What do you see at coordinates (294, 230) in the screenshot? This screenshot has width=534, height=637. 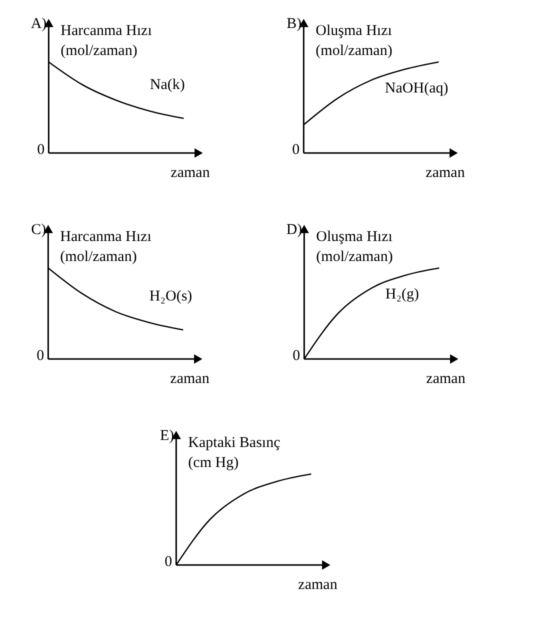 I see `chart-title: D)` at bounding box center [294, 230].